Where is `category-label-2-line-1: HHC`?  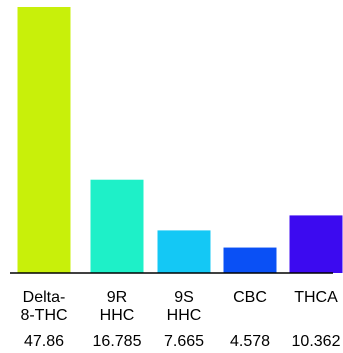
category-label-2-line-1: HHC is located at coordinates (184, 315).